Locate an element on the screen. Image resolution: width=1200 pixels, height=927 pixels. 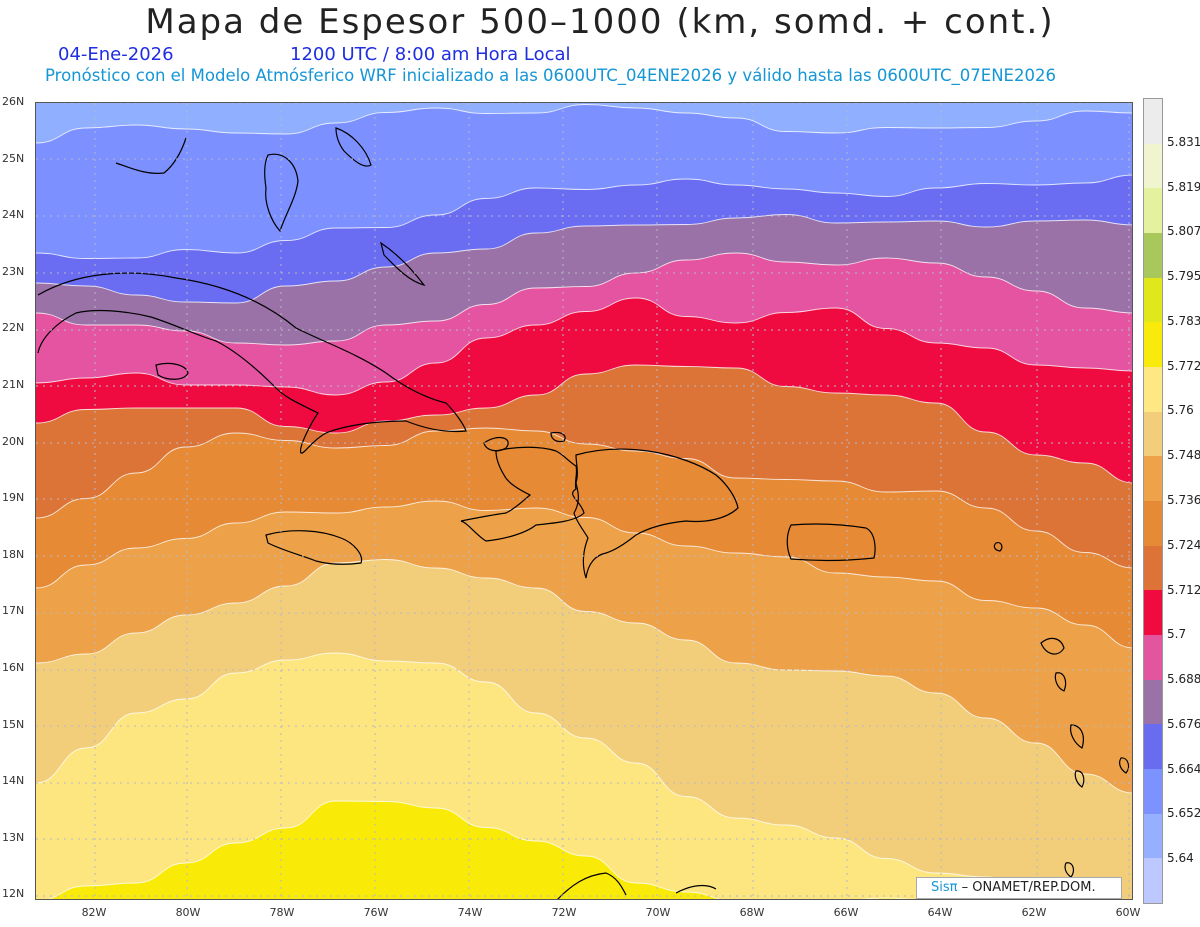
colorbar-label: 5.652 is located at coordinates (1183, 813).